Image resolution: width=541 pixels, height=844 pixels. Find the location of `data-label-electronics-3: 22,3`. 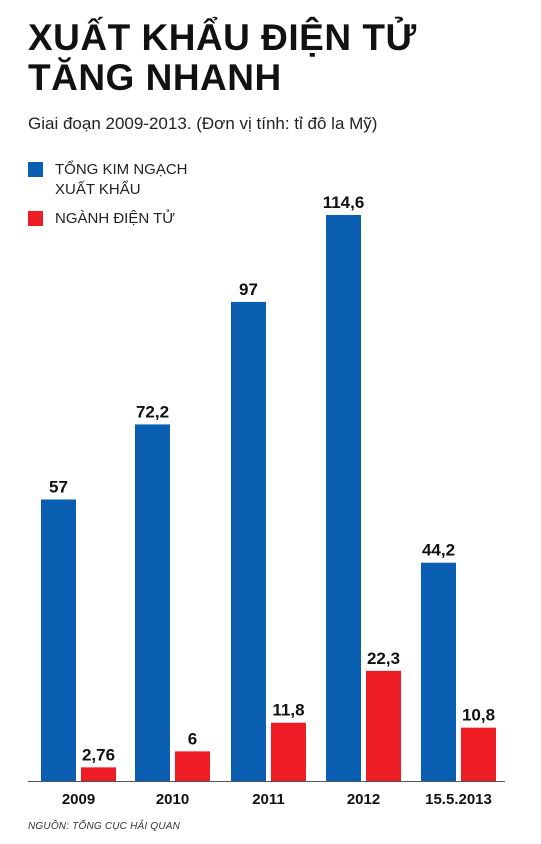

data-label-electronics-3: 22,3 is located at coordinates (383, 658).